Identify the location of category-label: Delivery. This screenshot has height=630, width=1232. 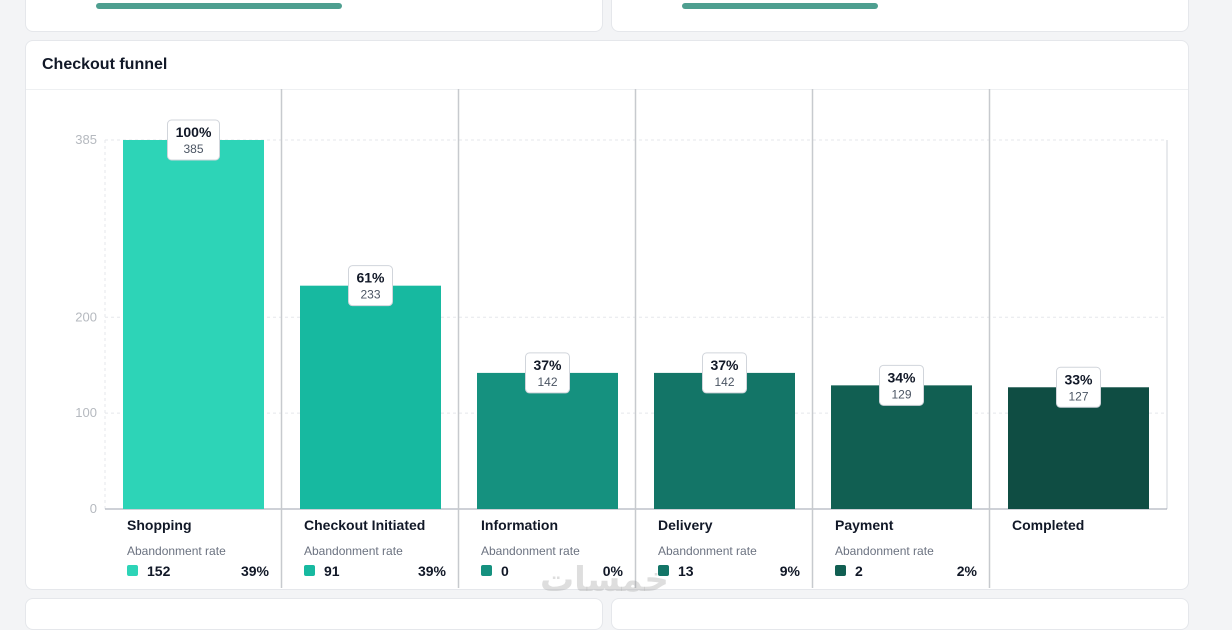
(685, 525).